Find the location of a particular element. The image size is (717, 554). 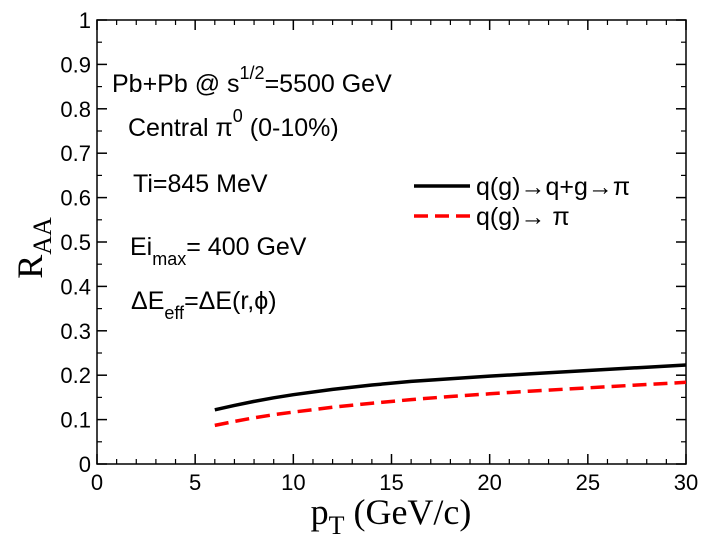

y-axis-title-main: R is located at coordinates (30, 267).